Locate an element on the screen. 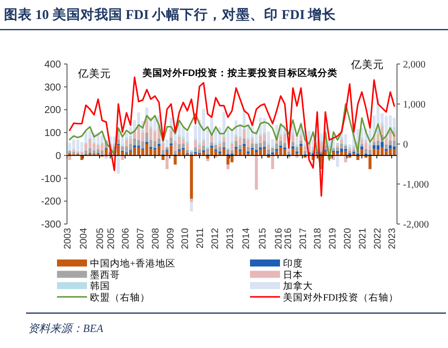  legend-label: 韩国 is located at coordinates (100, 286).